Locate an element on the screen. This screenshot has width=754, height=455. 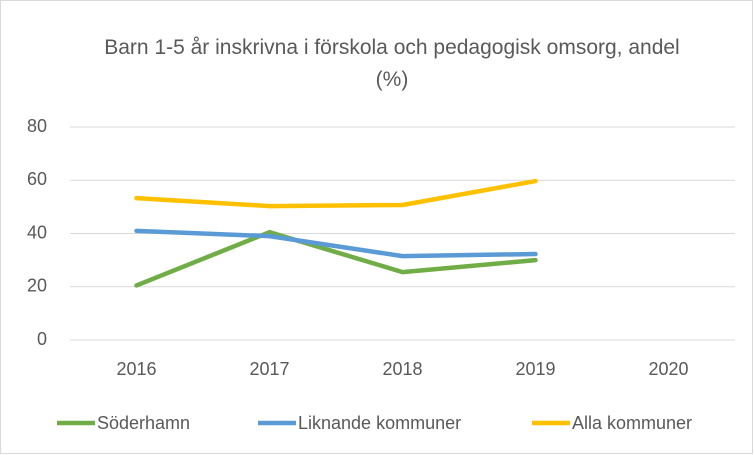
x-tick-label: 2019 is located at coordinates (535, 369).